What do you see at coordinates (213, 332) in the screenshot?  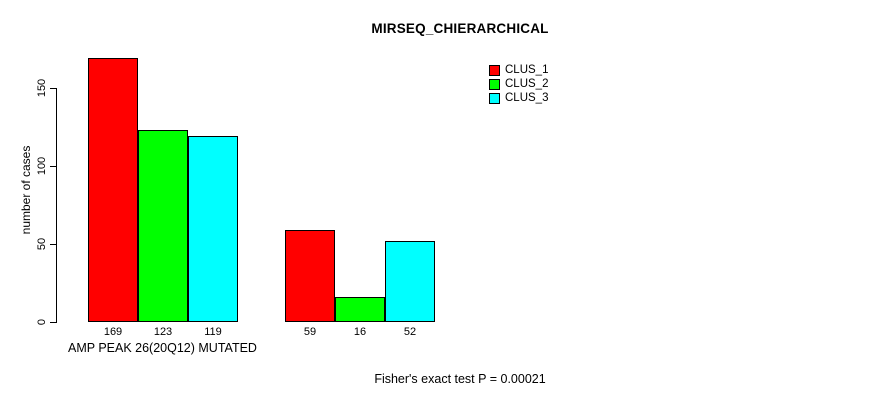 I see `bar-value-label: 119` at bounding box center [213, 332].